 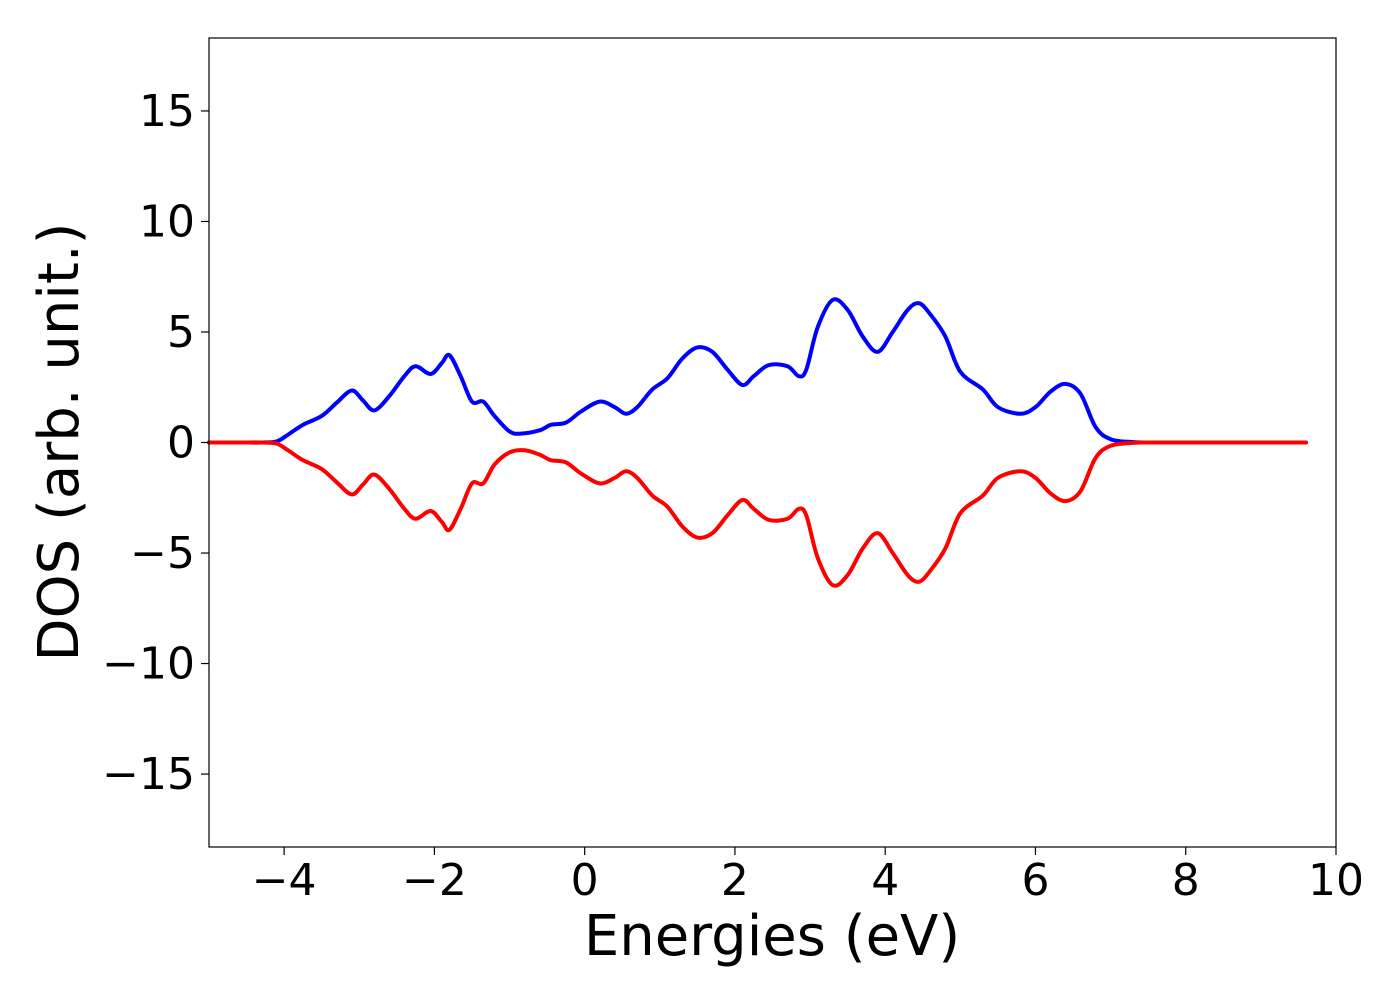 What do you see at coordinates (181, 443) in the screenshot?
I see `y-tick-label: 0` at bounding box center [181, 443].